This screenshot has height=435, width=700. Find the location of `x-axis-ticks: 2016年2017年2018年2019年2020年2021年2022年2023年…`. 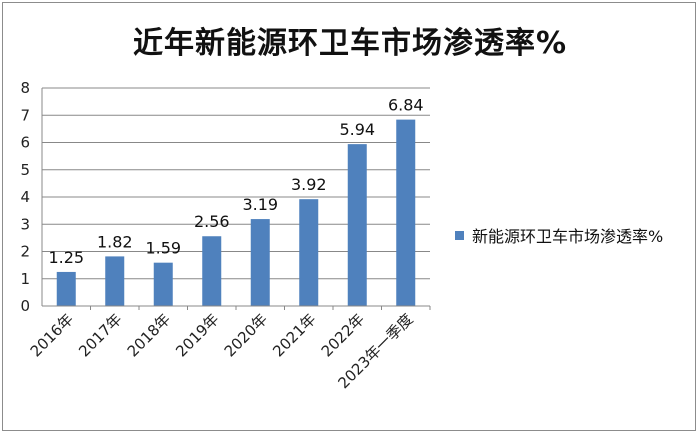

x-axis-ticks: 2016年2017年2018年2019年2020年2021年2022年2023年… is located at coordinates (222, 351).